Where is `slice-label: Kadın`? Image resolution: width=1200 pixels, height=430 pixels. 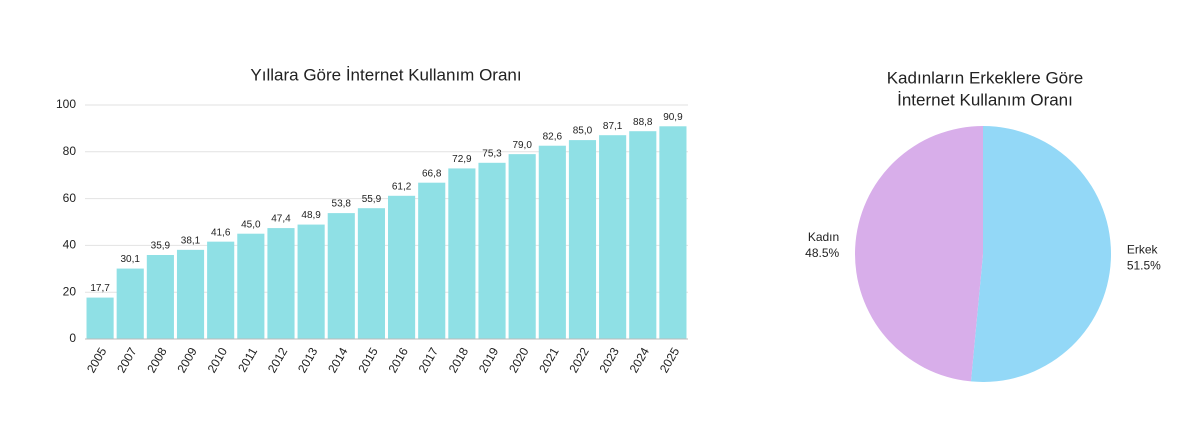 slice-label: Kadın is located at coordinates (823, 237).